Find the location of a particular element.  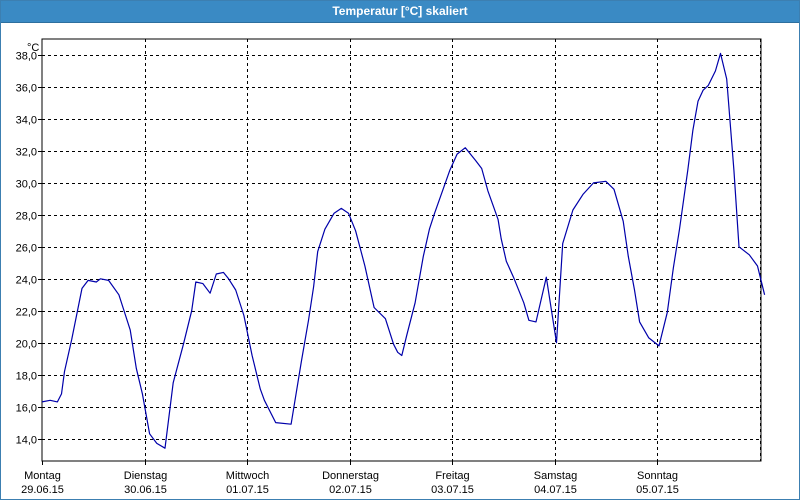

y-tick-label: 22,0 is located at coordinates (26, 313).